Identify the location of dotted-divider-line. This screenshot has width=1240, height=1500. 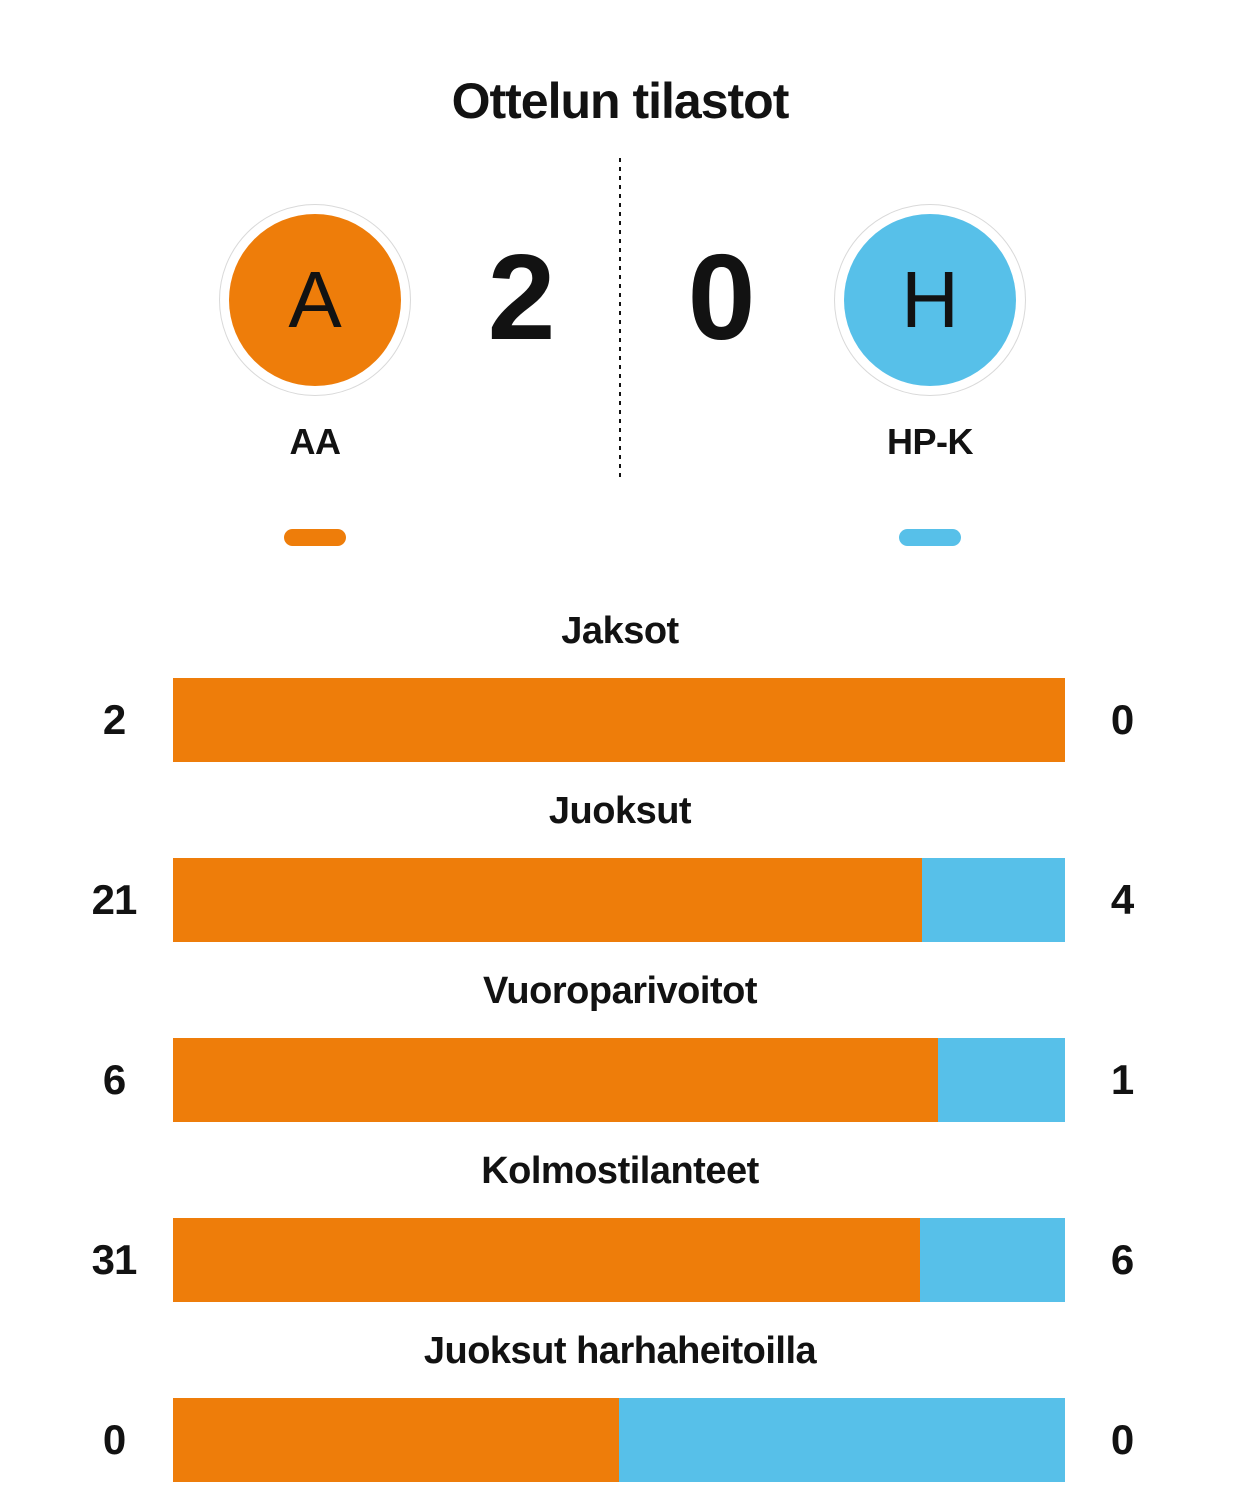
(620, 318).